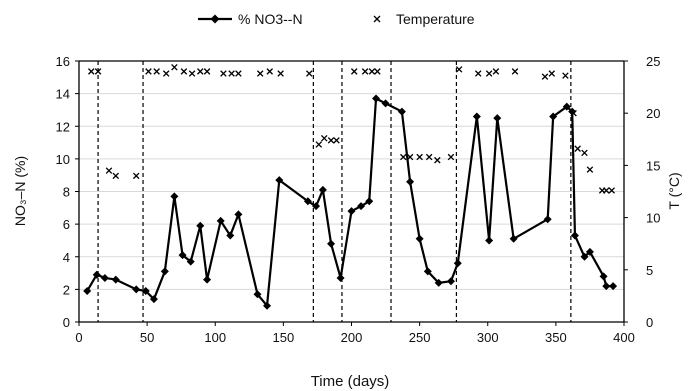 Image resolution: width=692 pixels, height=391 pixels. Describe the element at coordinates (653, 218) in the screenshot. I see `y-right-tick-label: 10` at that location.